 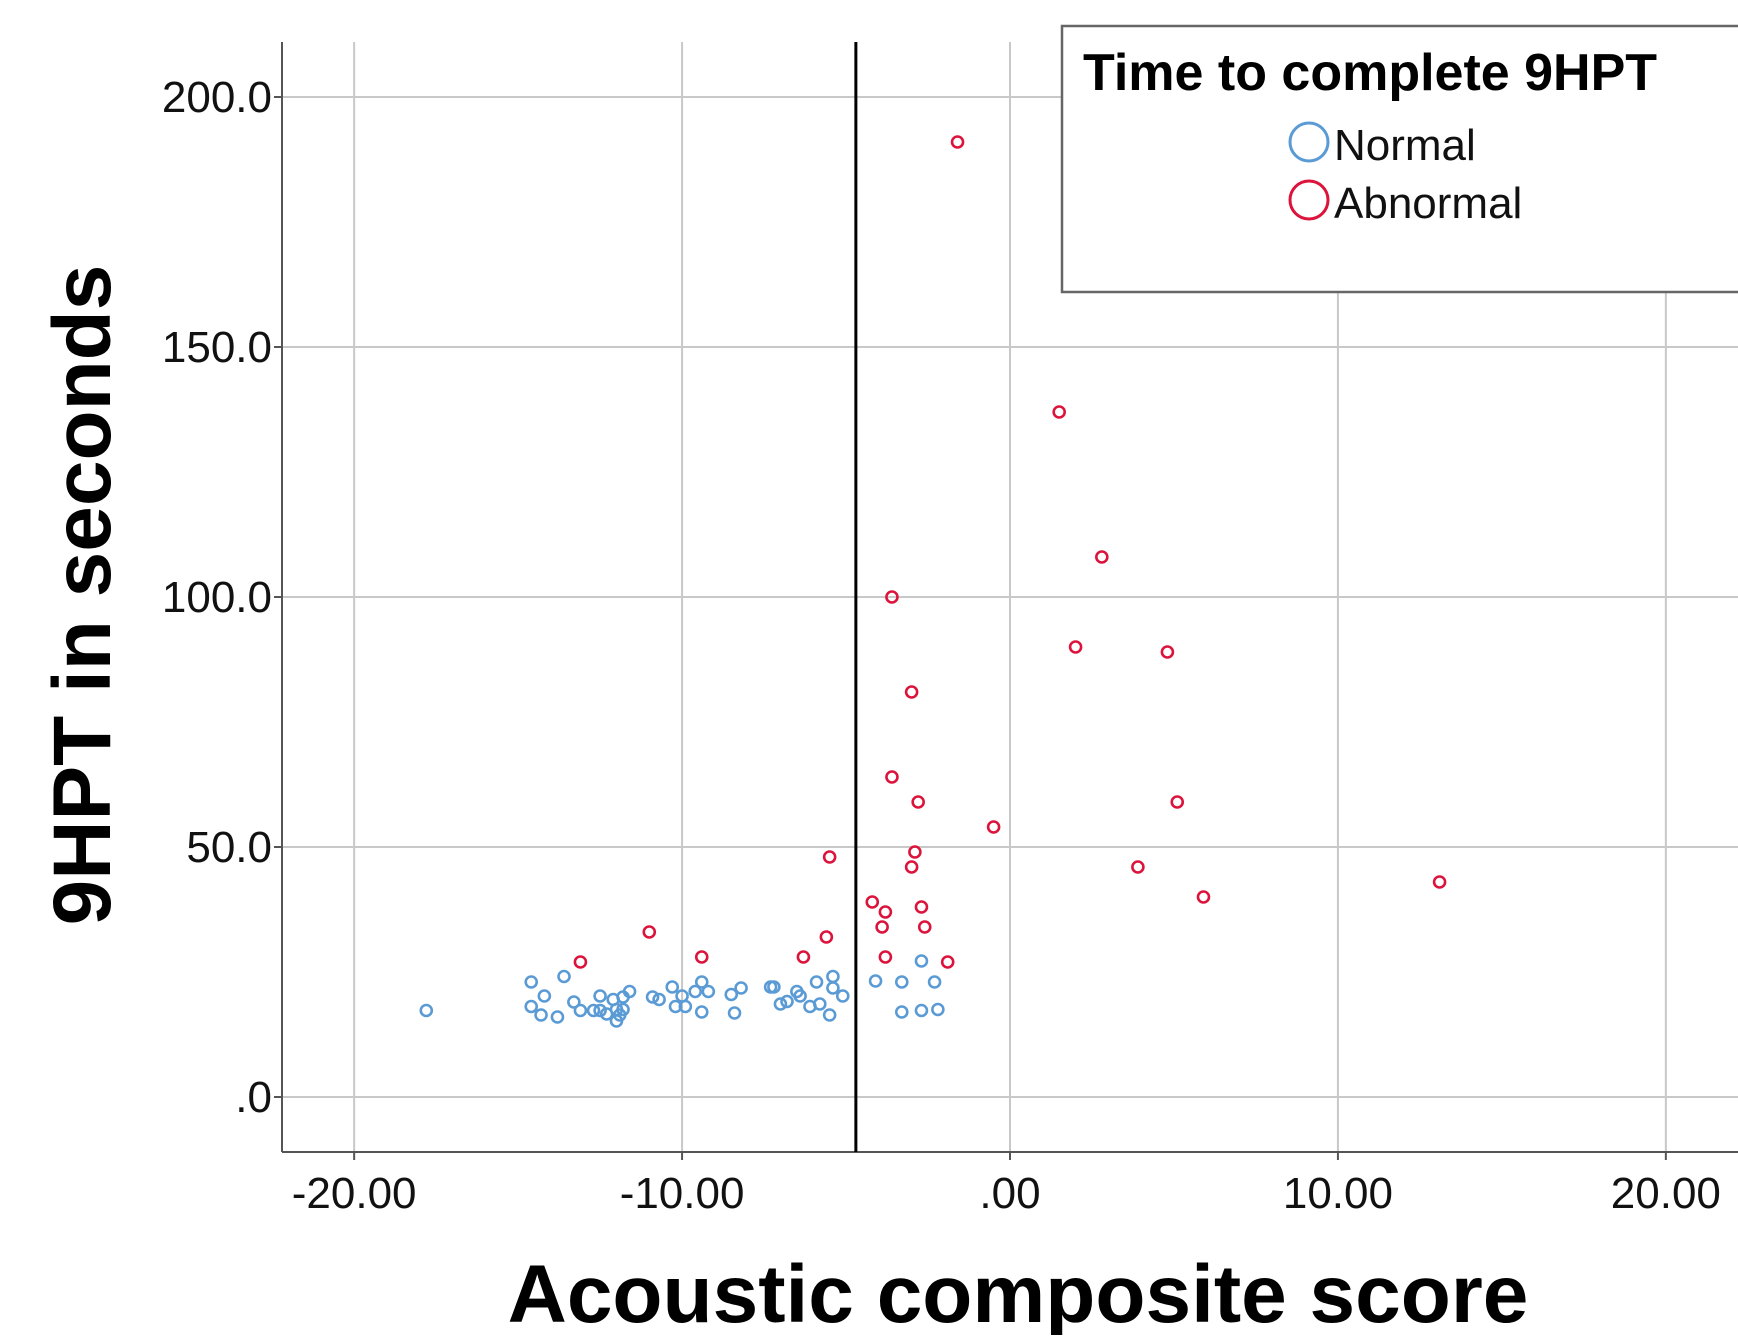 I want to click on y-tick-label: 200.0, so click(x=217, y=97).